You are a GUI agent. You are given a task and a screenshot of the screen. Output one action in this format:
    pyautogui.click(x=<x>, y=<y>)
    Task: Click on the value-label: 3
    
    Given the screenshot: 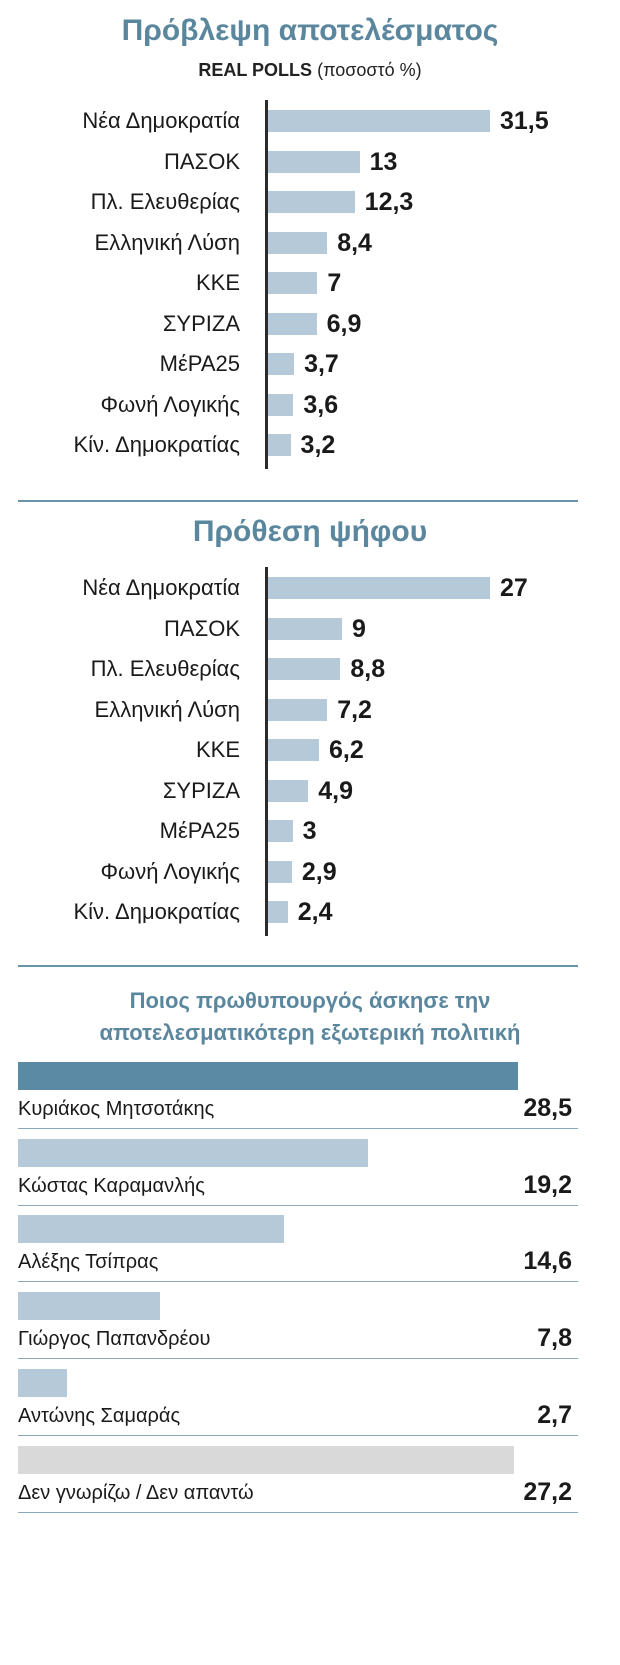 What is the action you would take?
    pyautogui.click(x=309, y=831)
    